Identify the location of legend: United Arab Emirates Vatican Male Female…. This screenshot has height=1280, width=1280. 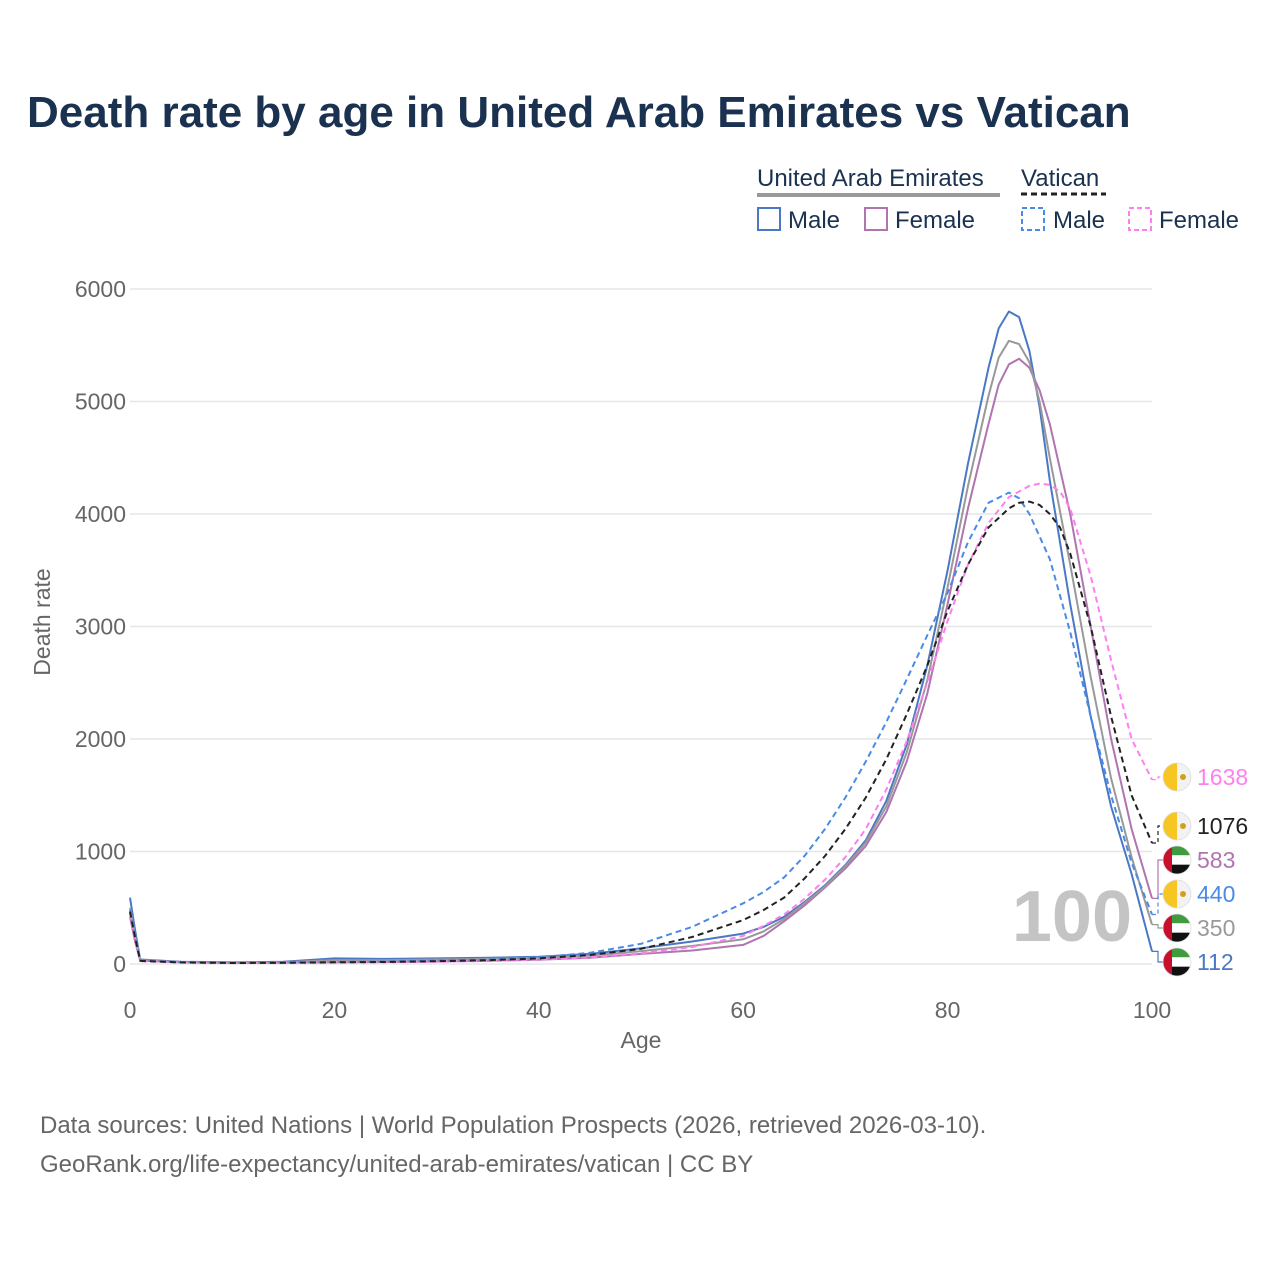
(998, 199).